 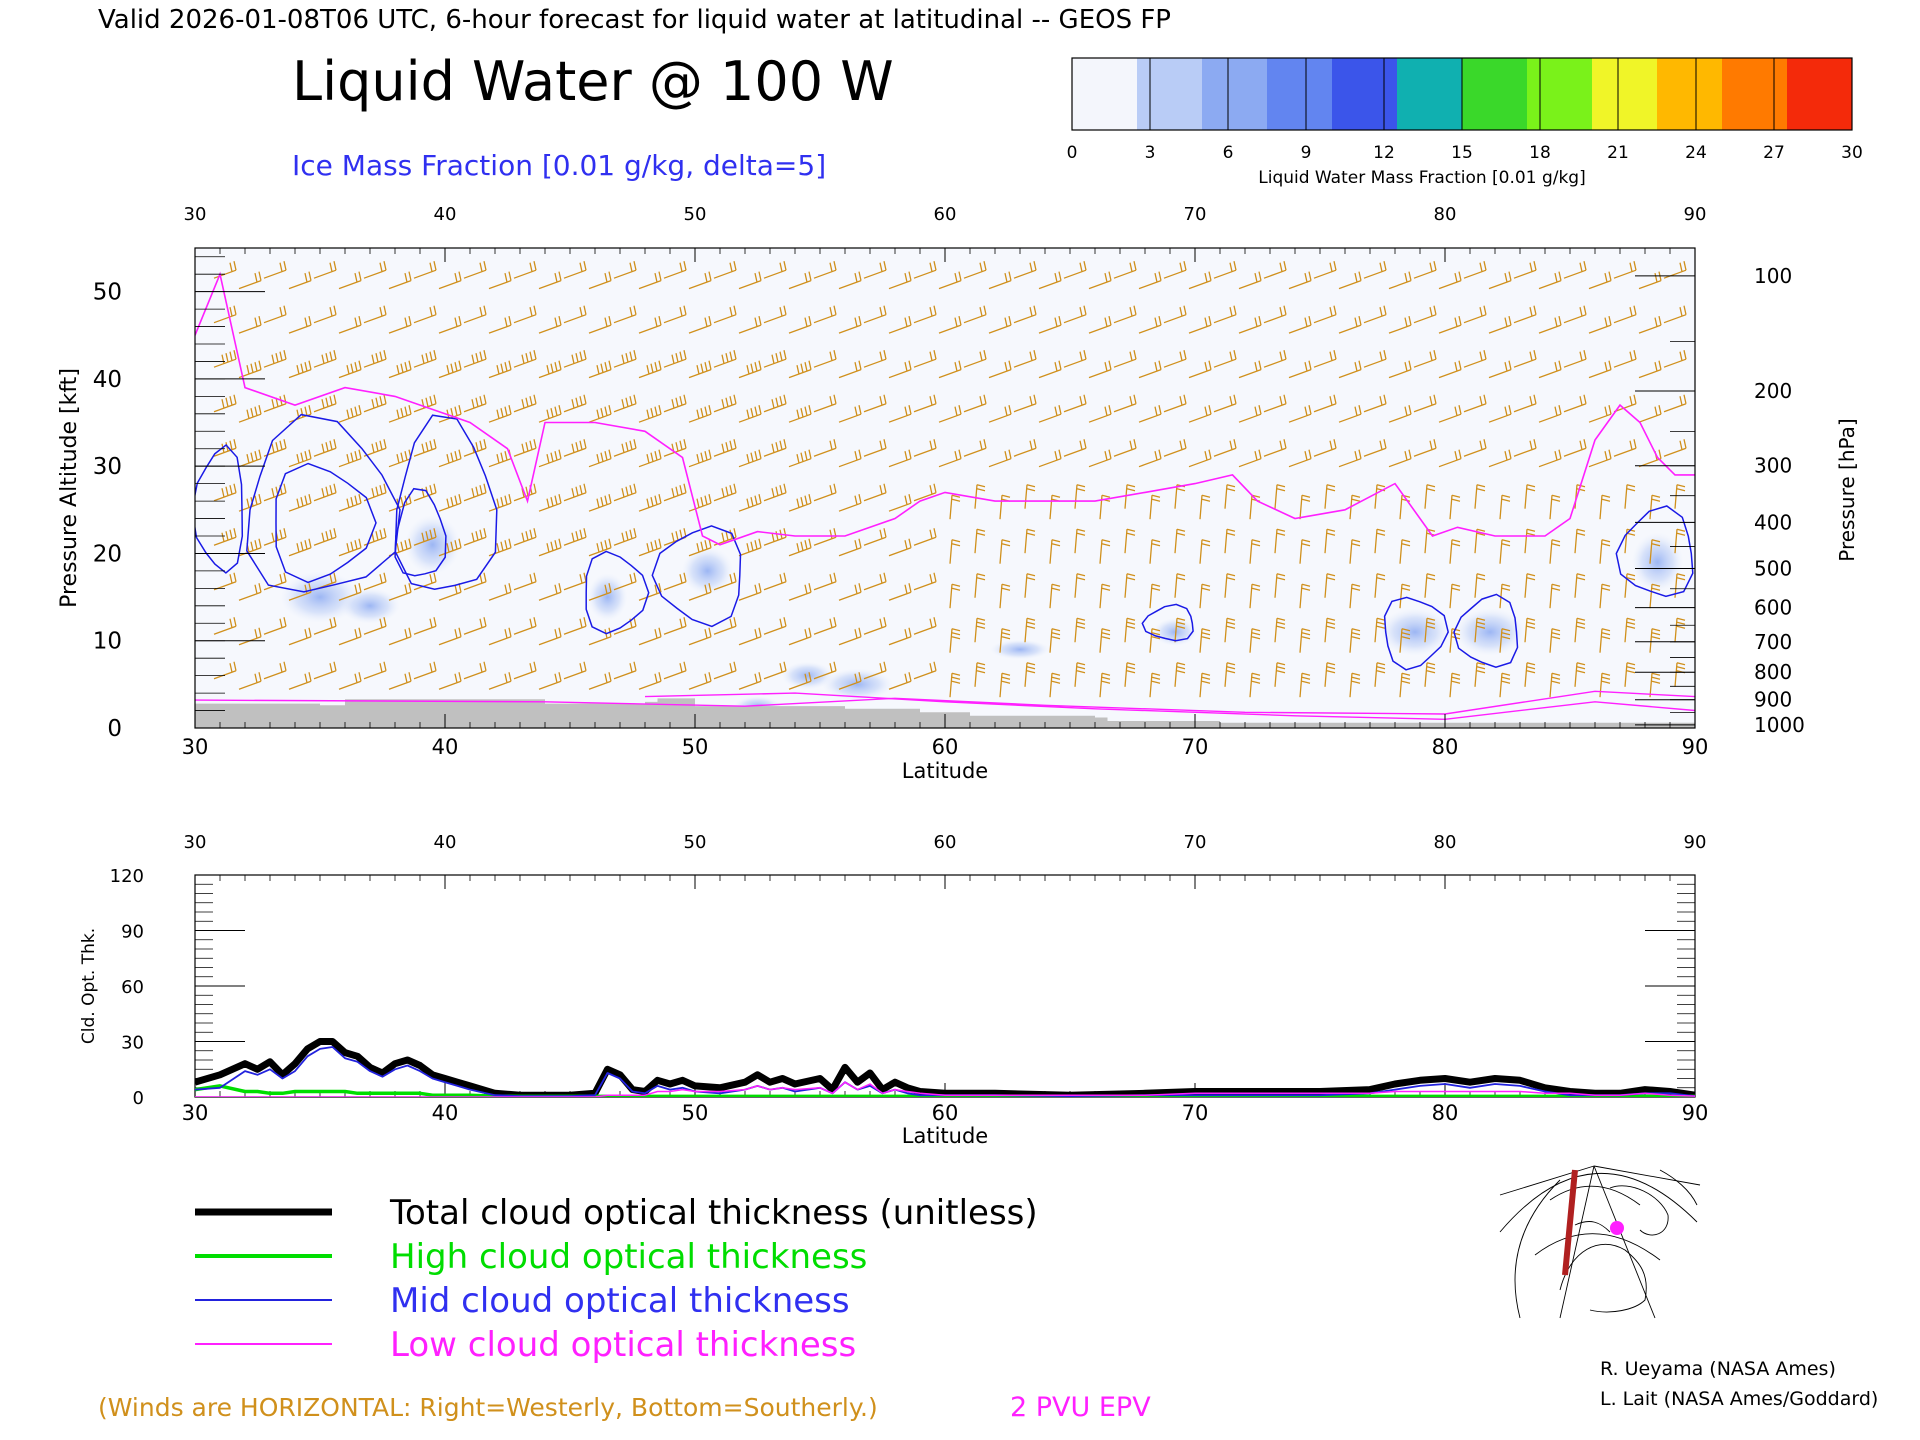 What do you see at coordinates (945, 842) in the screenshot?
I see `bottom-top-tick-label: 60` at bounding box center [945, 842].